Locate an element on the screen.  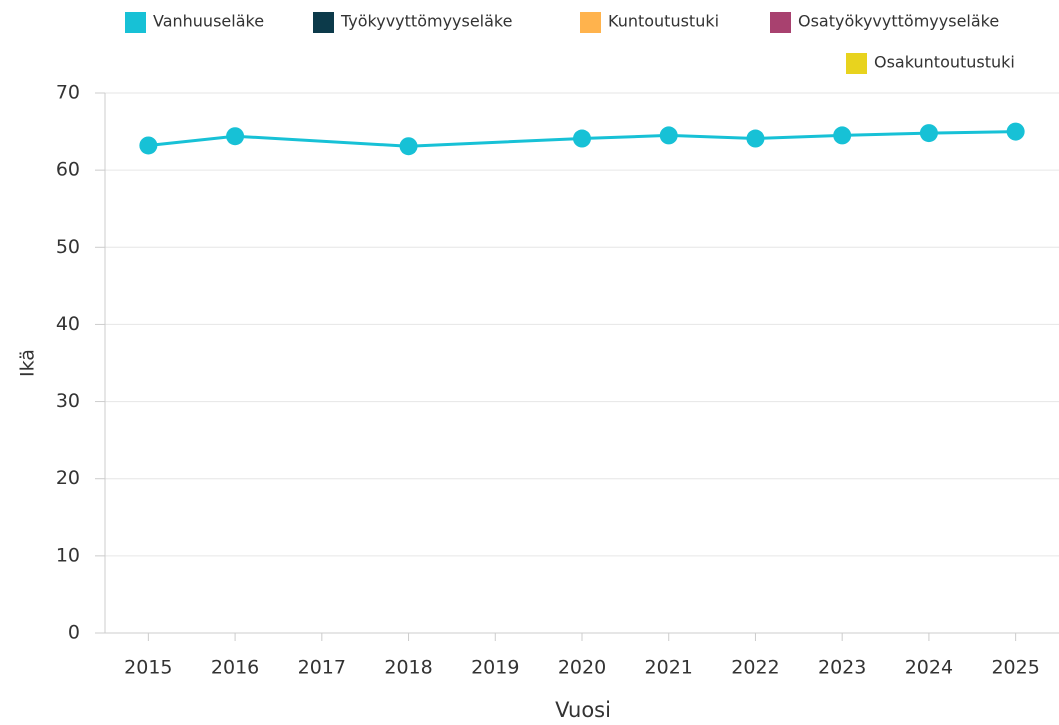
x-tick-label: 2019 is located at coordinates (495, 668).